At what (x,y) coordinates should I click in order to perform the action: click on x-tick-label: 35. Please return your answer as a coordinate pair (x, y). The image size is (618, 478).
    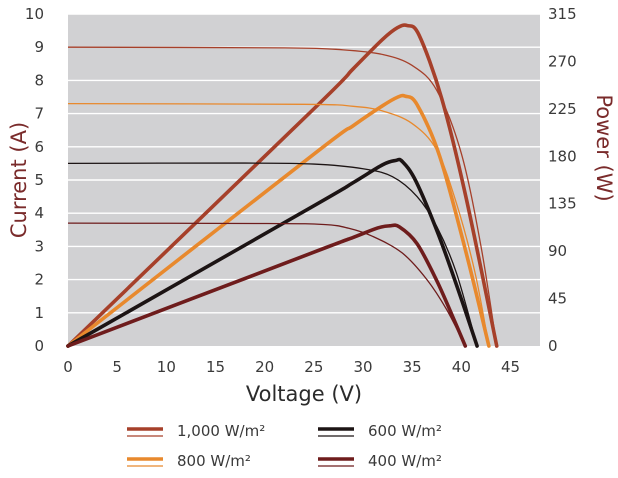
    Looking at the image, I should click on (412, 367).